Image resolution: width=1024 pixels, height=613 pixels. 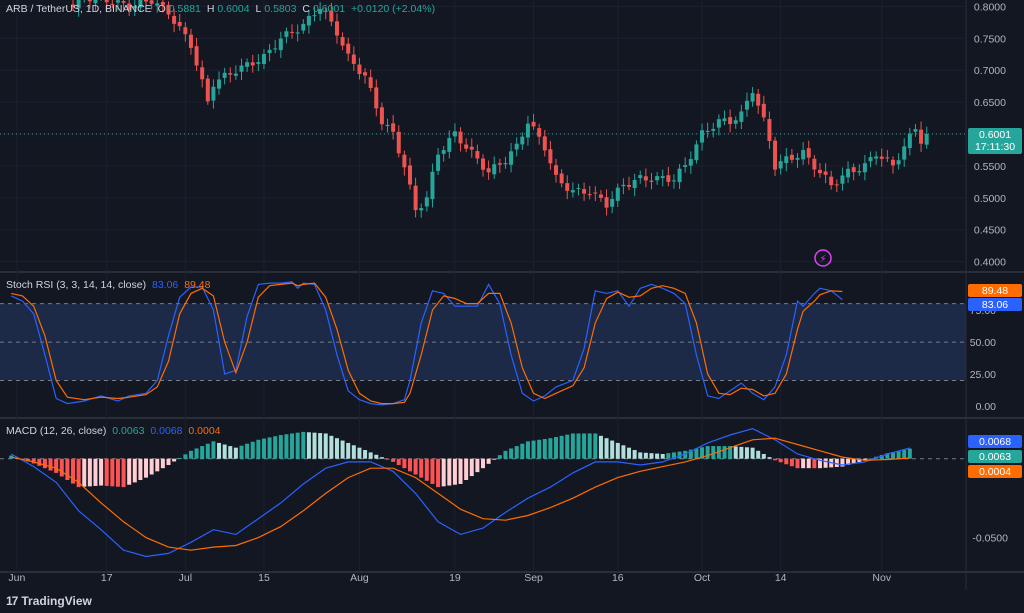 I want to click on tradingview-logo: 17 TradingView, so click(x=49, y=601).